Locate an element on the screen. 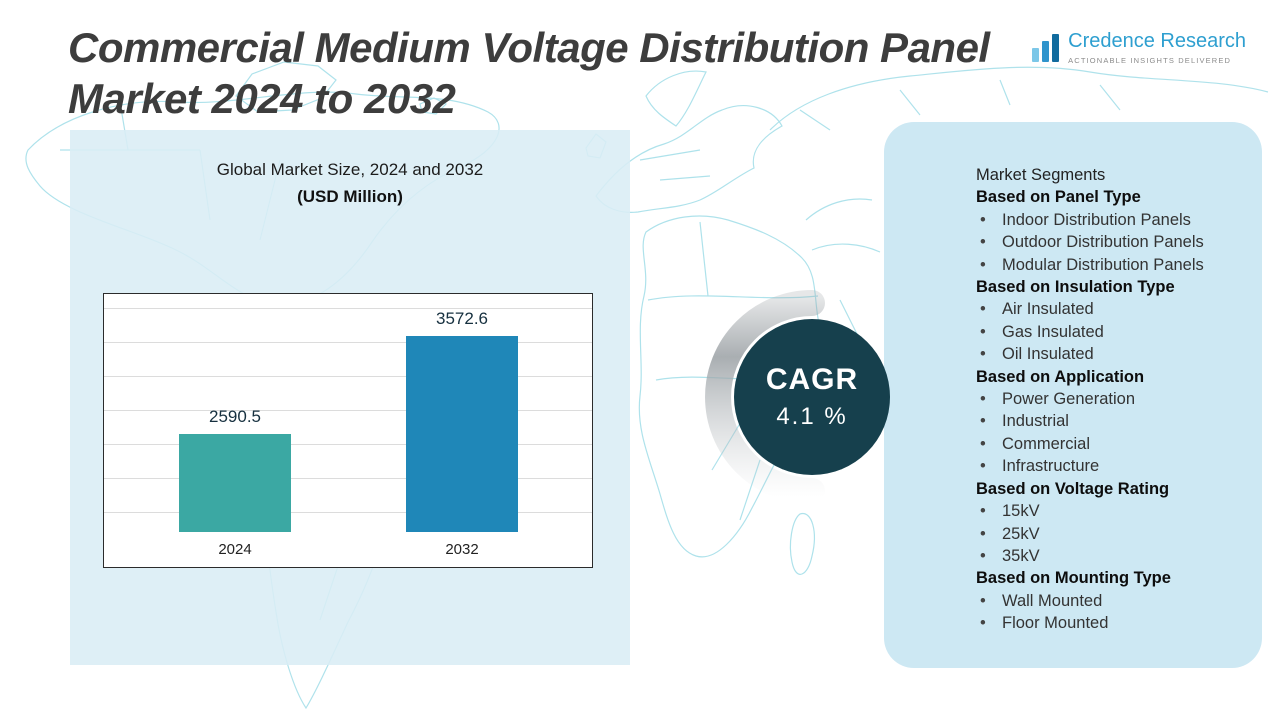 The height and width of the screenshot is (720, 1280). chart-plot-area: 2590.5 2024 3572.6 2032 is located at coordinates (348, 430).